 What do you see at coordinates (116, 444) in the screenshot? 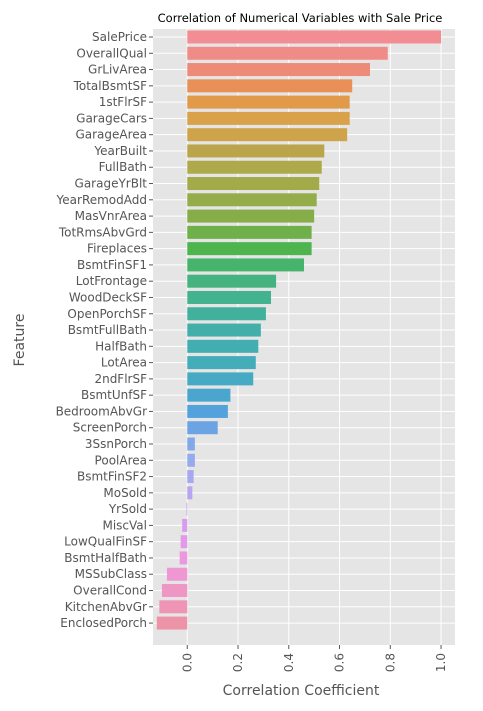
I see `y-tick-label: 3SsnPorch` at bounding box center [116, 444].